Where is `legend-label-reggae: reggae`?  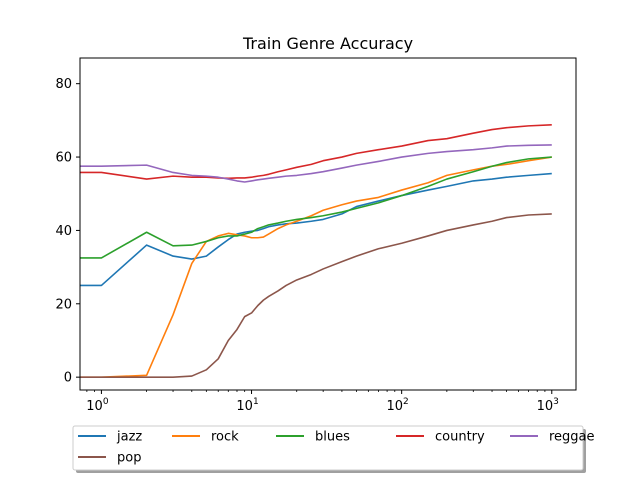 legend-label-reggae: reggae is located at coordinates (572, 437).